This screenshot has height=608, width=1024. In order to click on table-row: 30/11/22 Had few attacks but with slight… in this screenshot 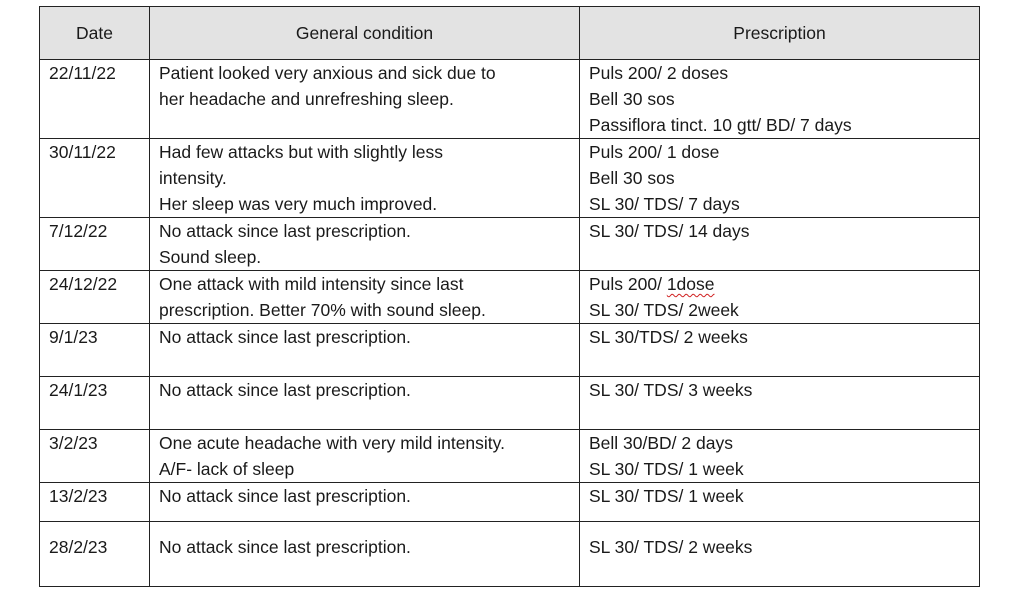, I will do `click(509, 178)`.